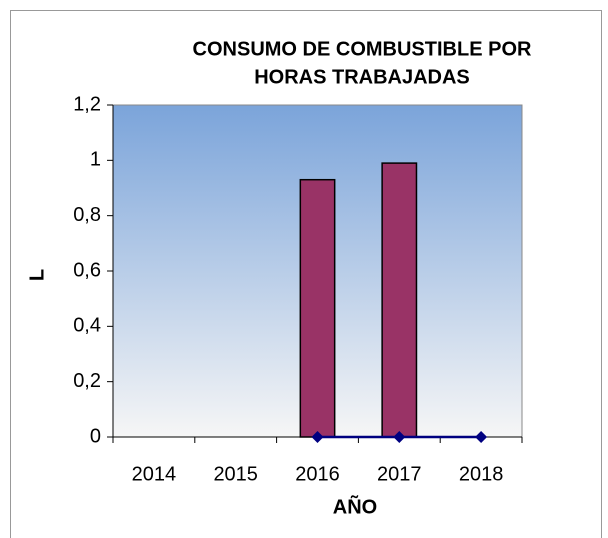 This screenshot has height=538, width=608. Describe the element at coordinates (87, 270) in the screenshot. I see `y-tick-label: 0,6` at that location.